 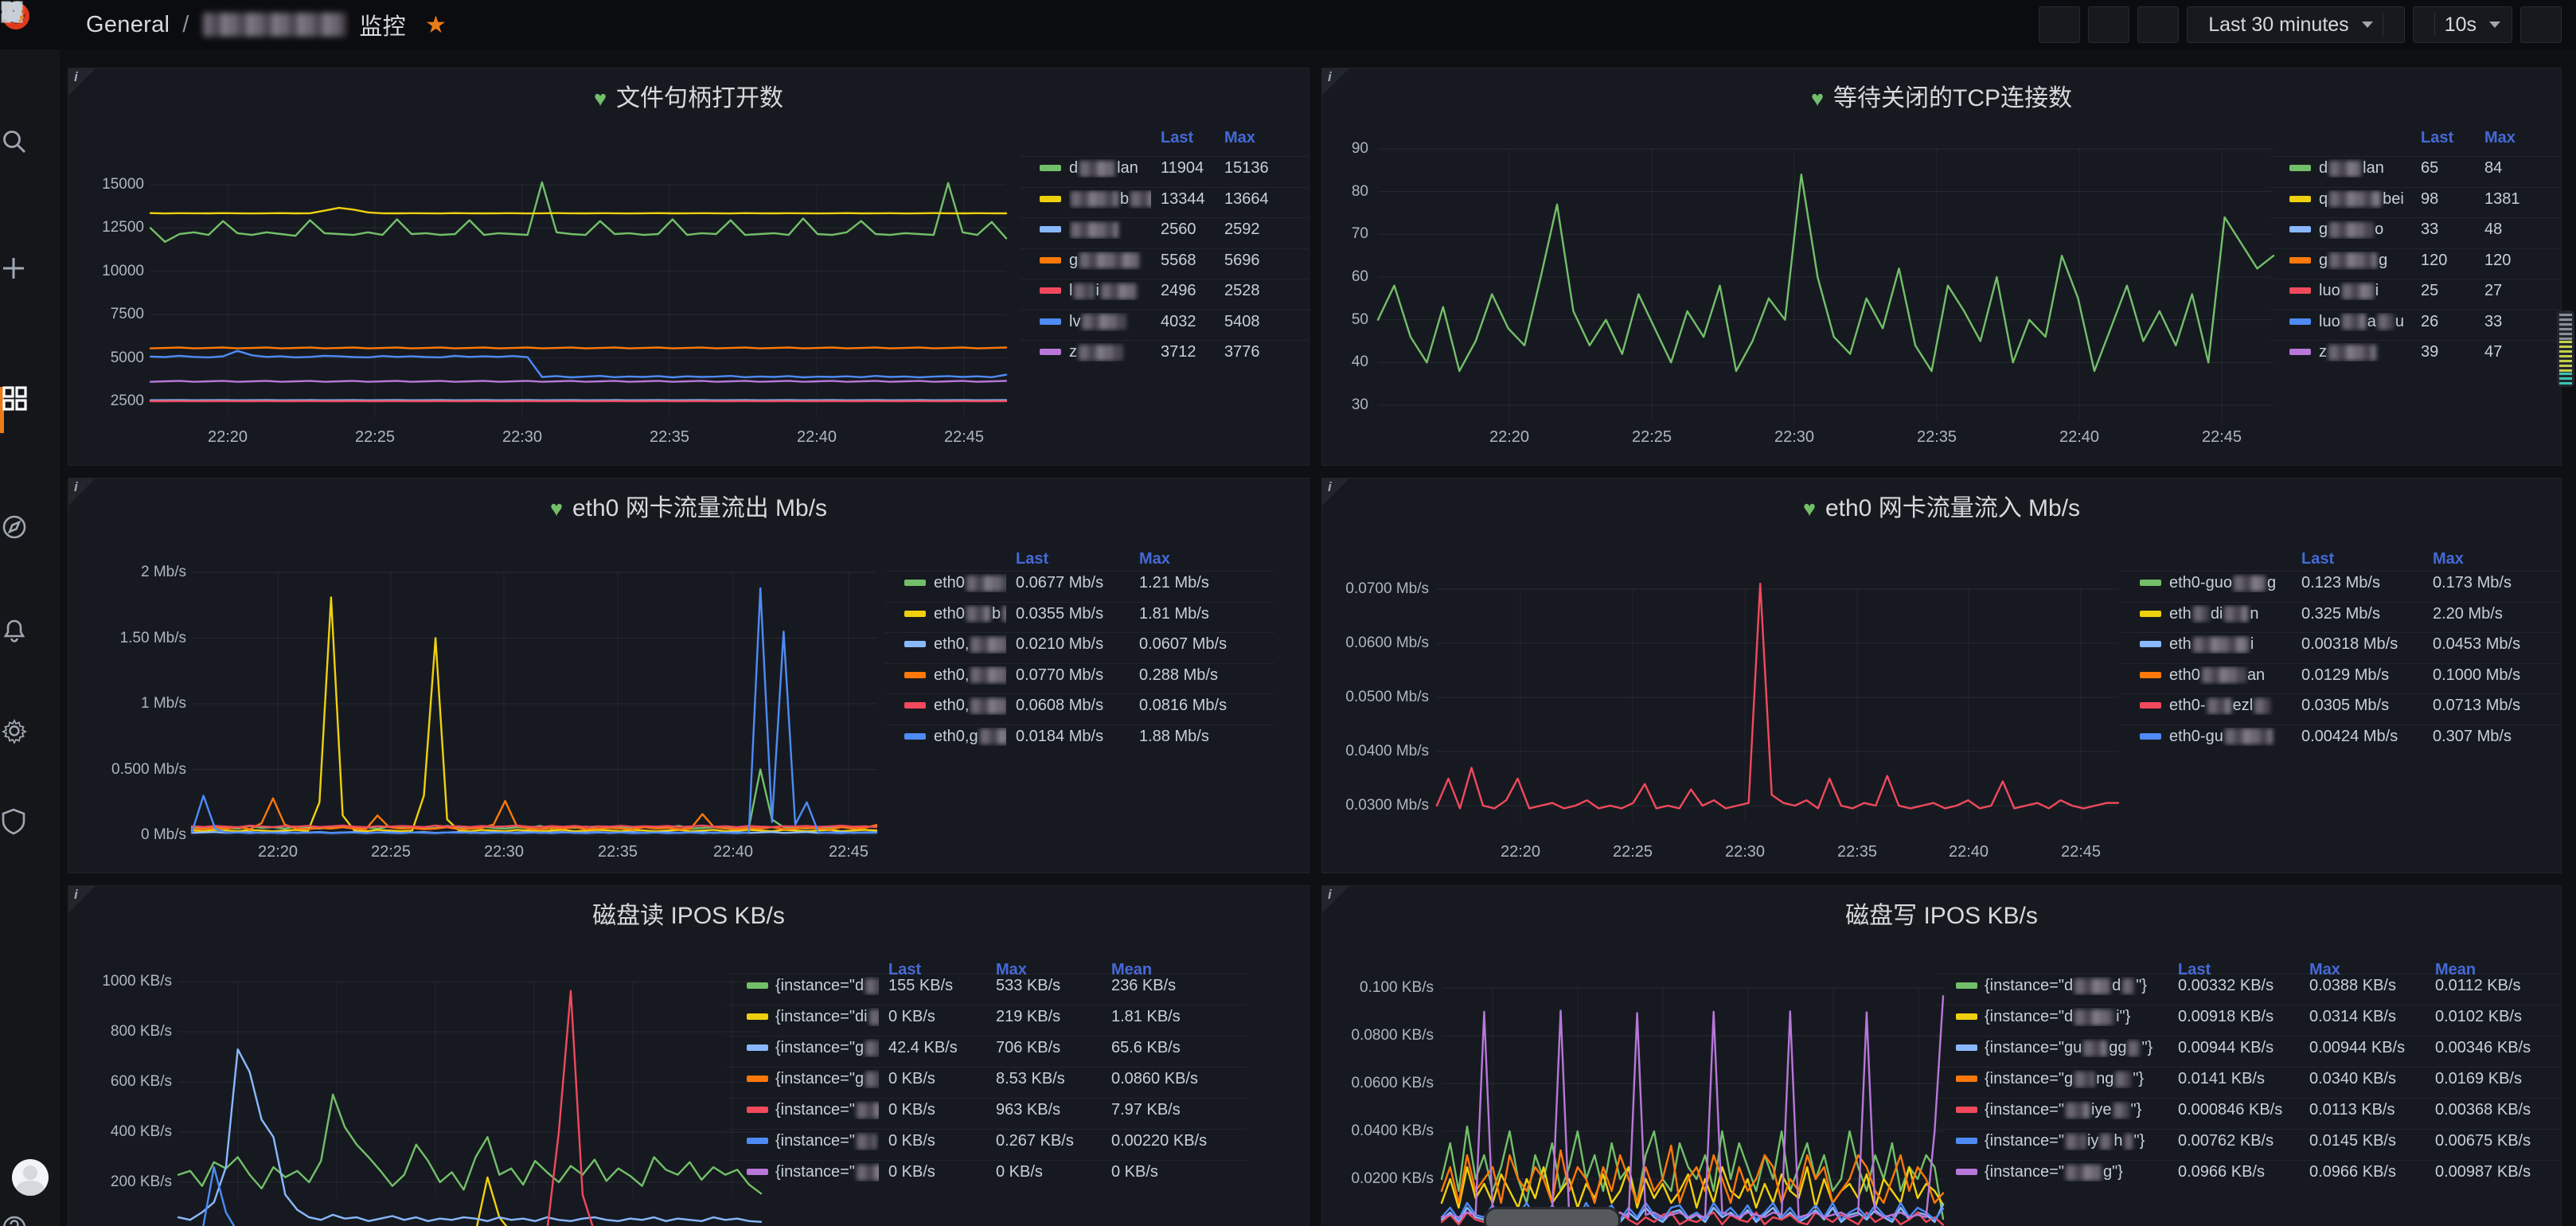 What do you see at coordinates (827, 1079) in the screenshot?
I see `legend-series-name: {instance="gng"}` at bounding box center [827, 1079].